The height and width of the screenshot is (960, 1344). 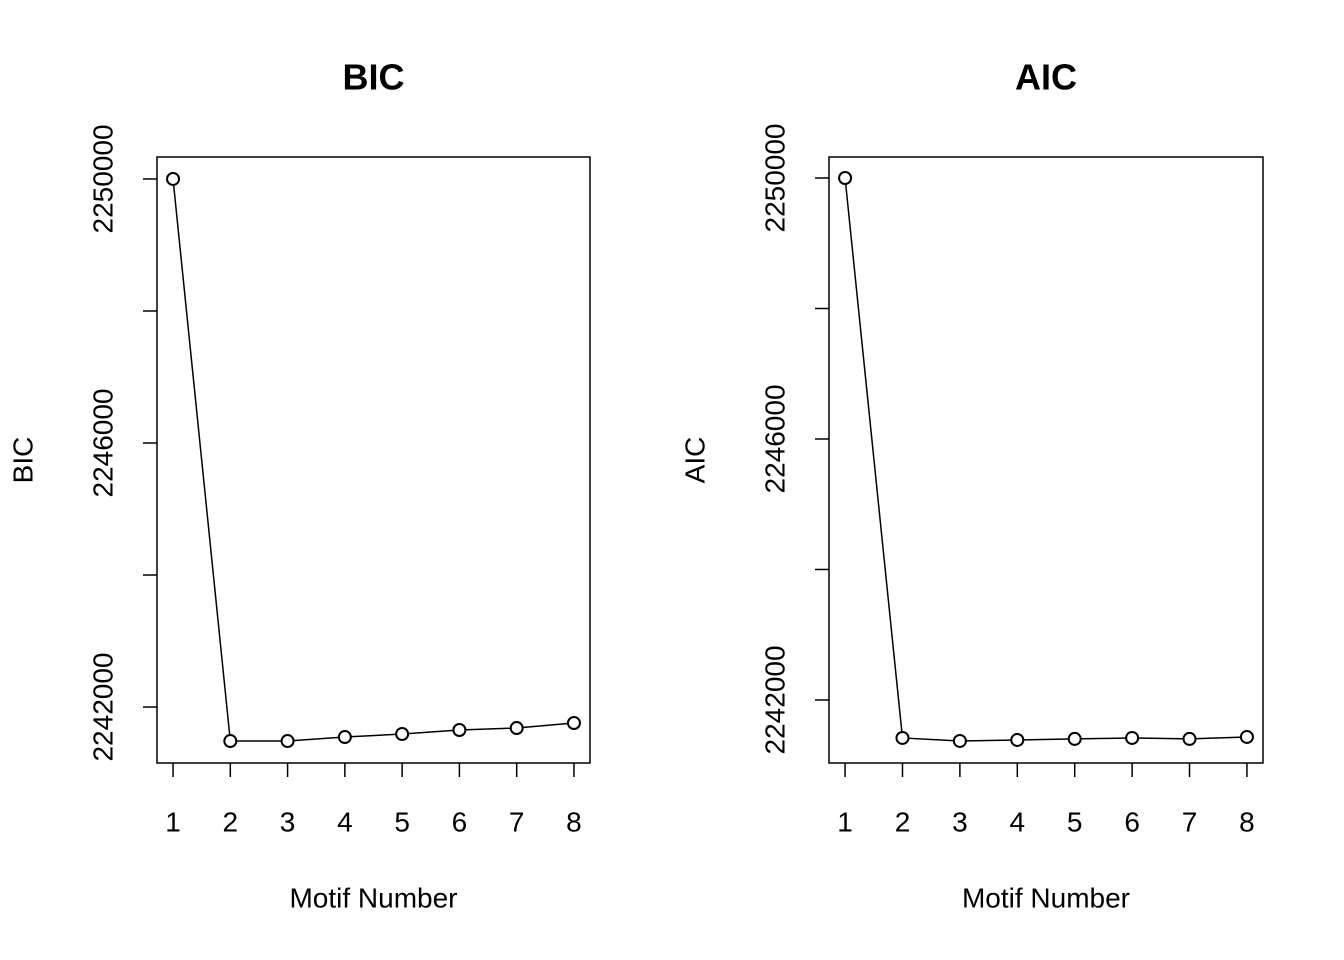 What do you see at coordinates (374, 77) in the screenshot?
I see `chart-title: BIC` at bounding box center [374, 77].